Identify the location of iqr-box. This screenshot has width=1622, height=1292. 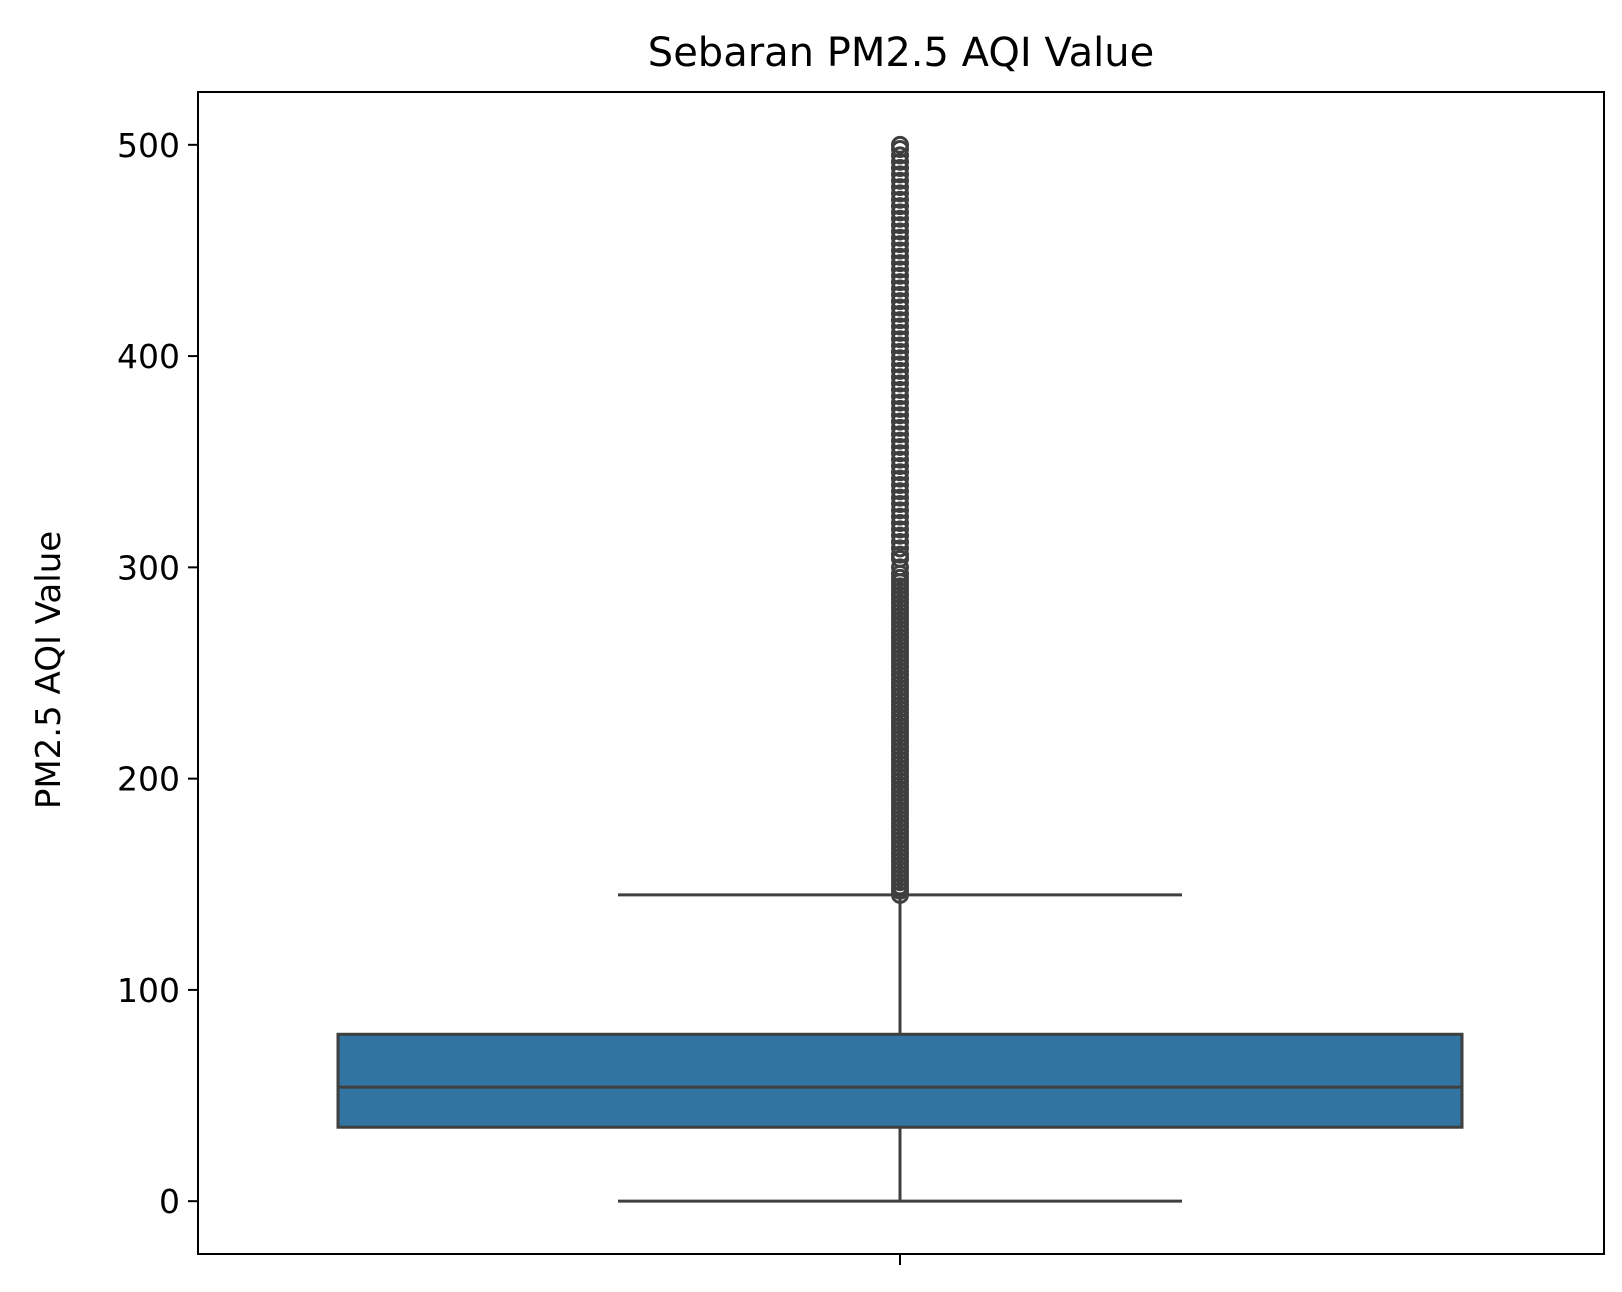
(900, 1080).